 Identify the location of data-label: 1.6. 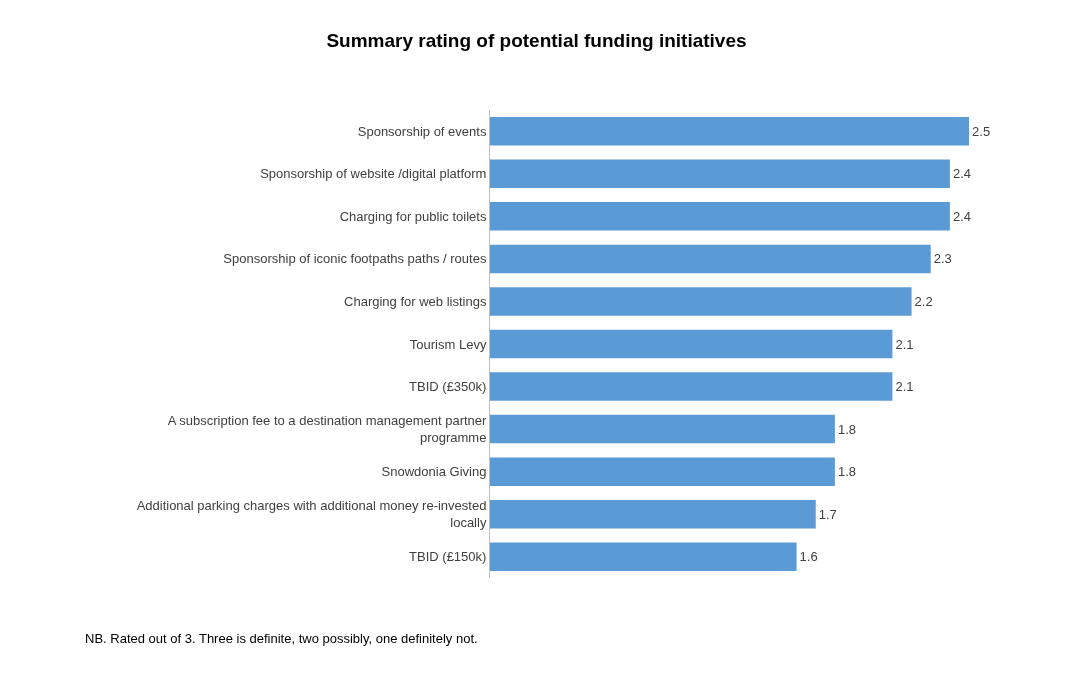
(808, 557).